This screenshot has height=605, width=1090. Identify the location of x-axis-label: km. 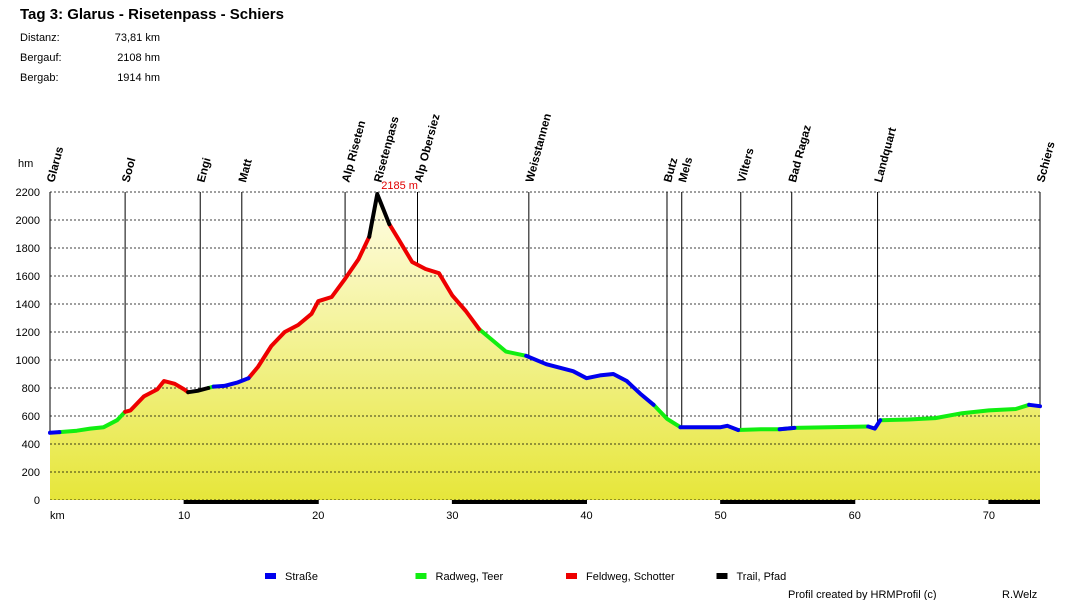
(57, 516).